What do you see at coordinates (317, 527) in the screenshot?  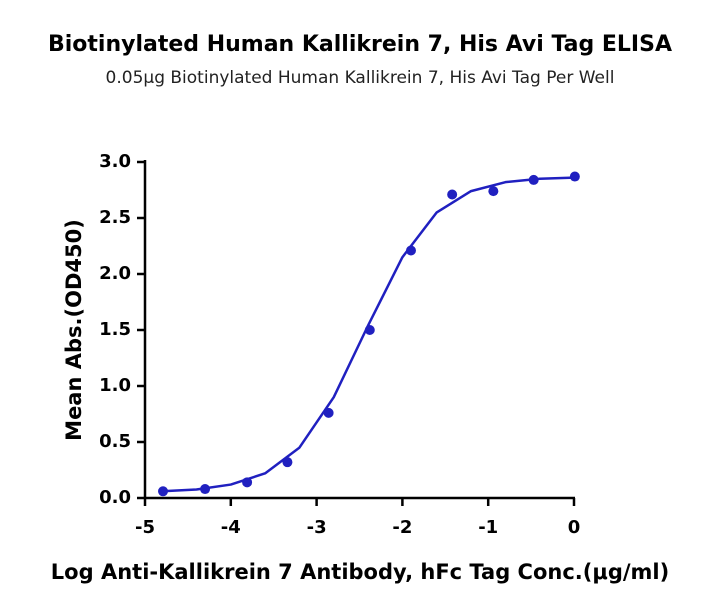 I see `x-tick-label: -3` at bounding box center [317, 527].